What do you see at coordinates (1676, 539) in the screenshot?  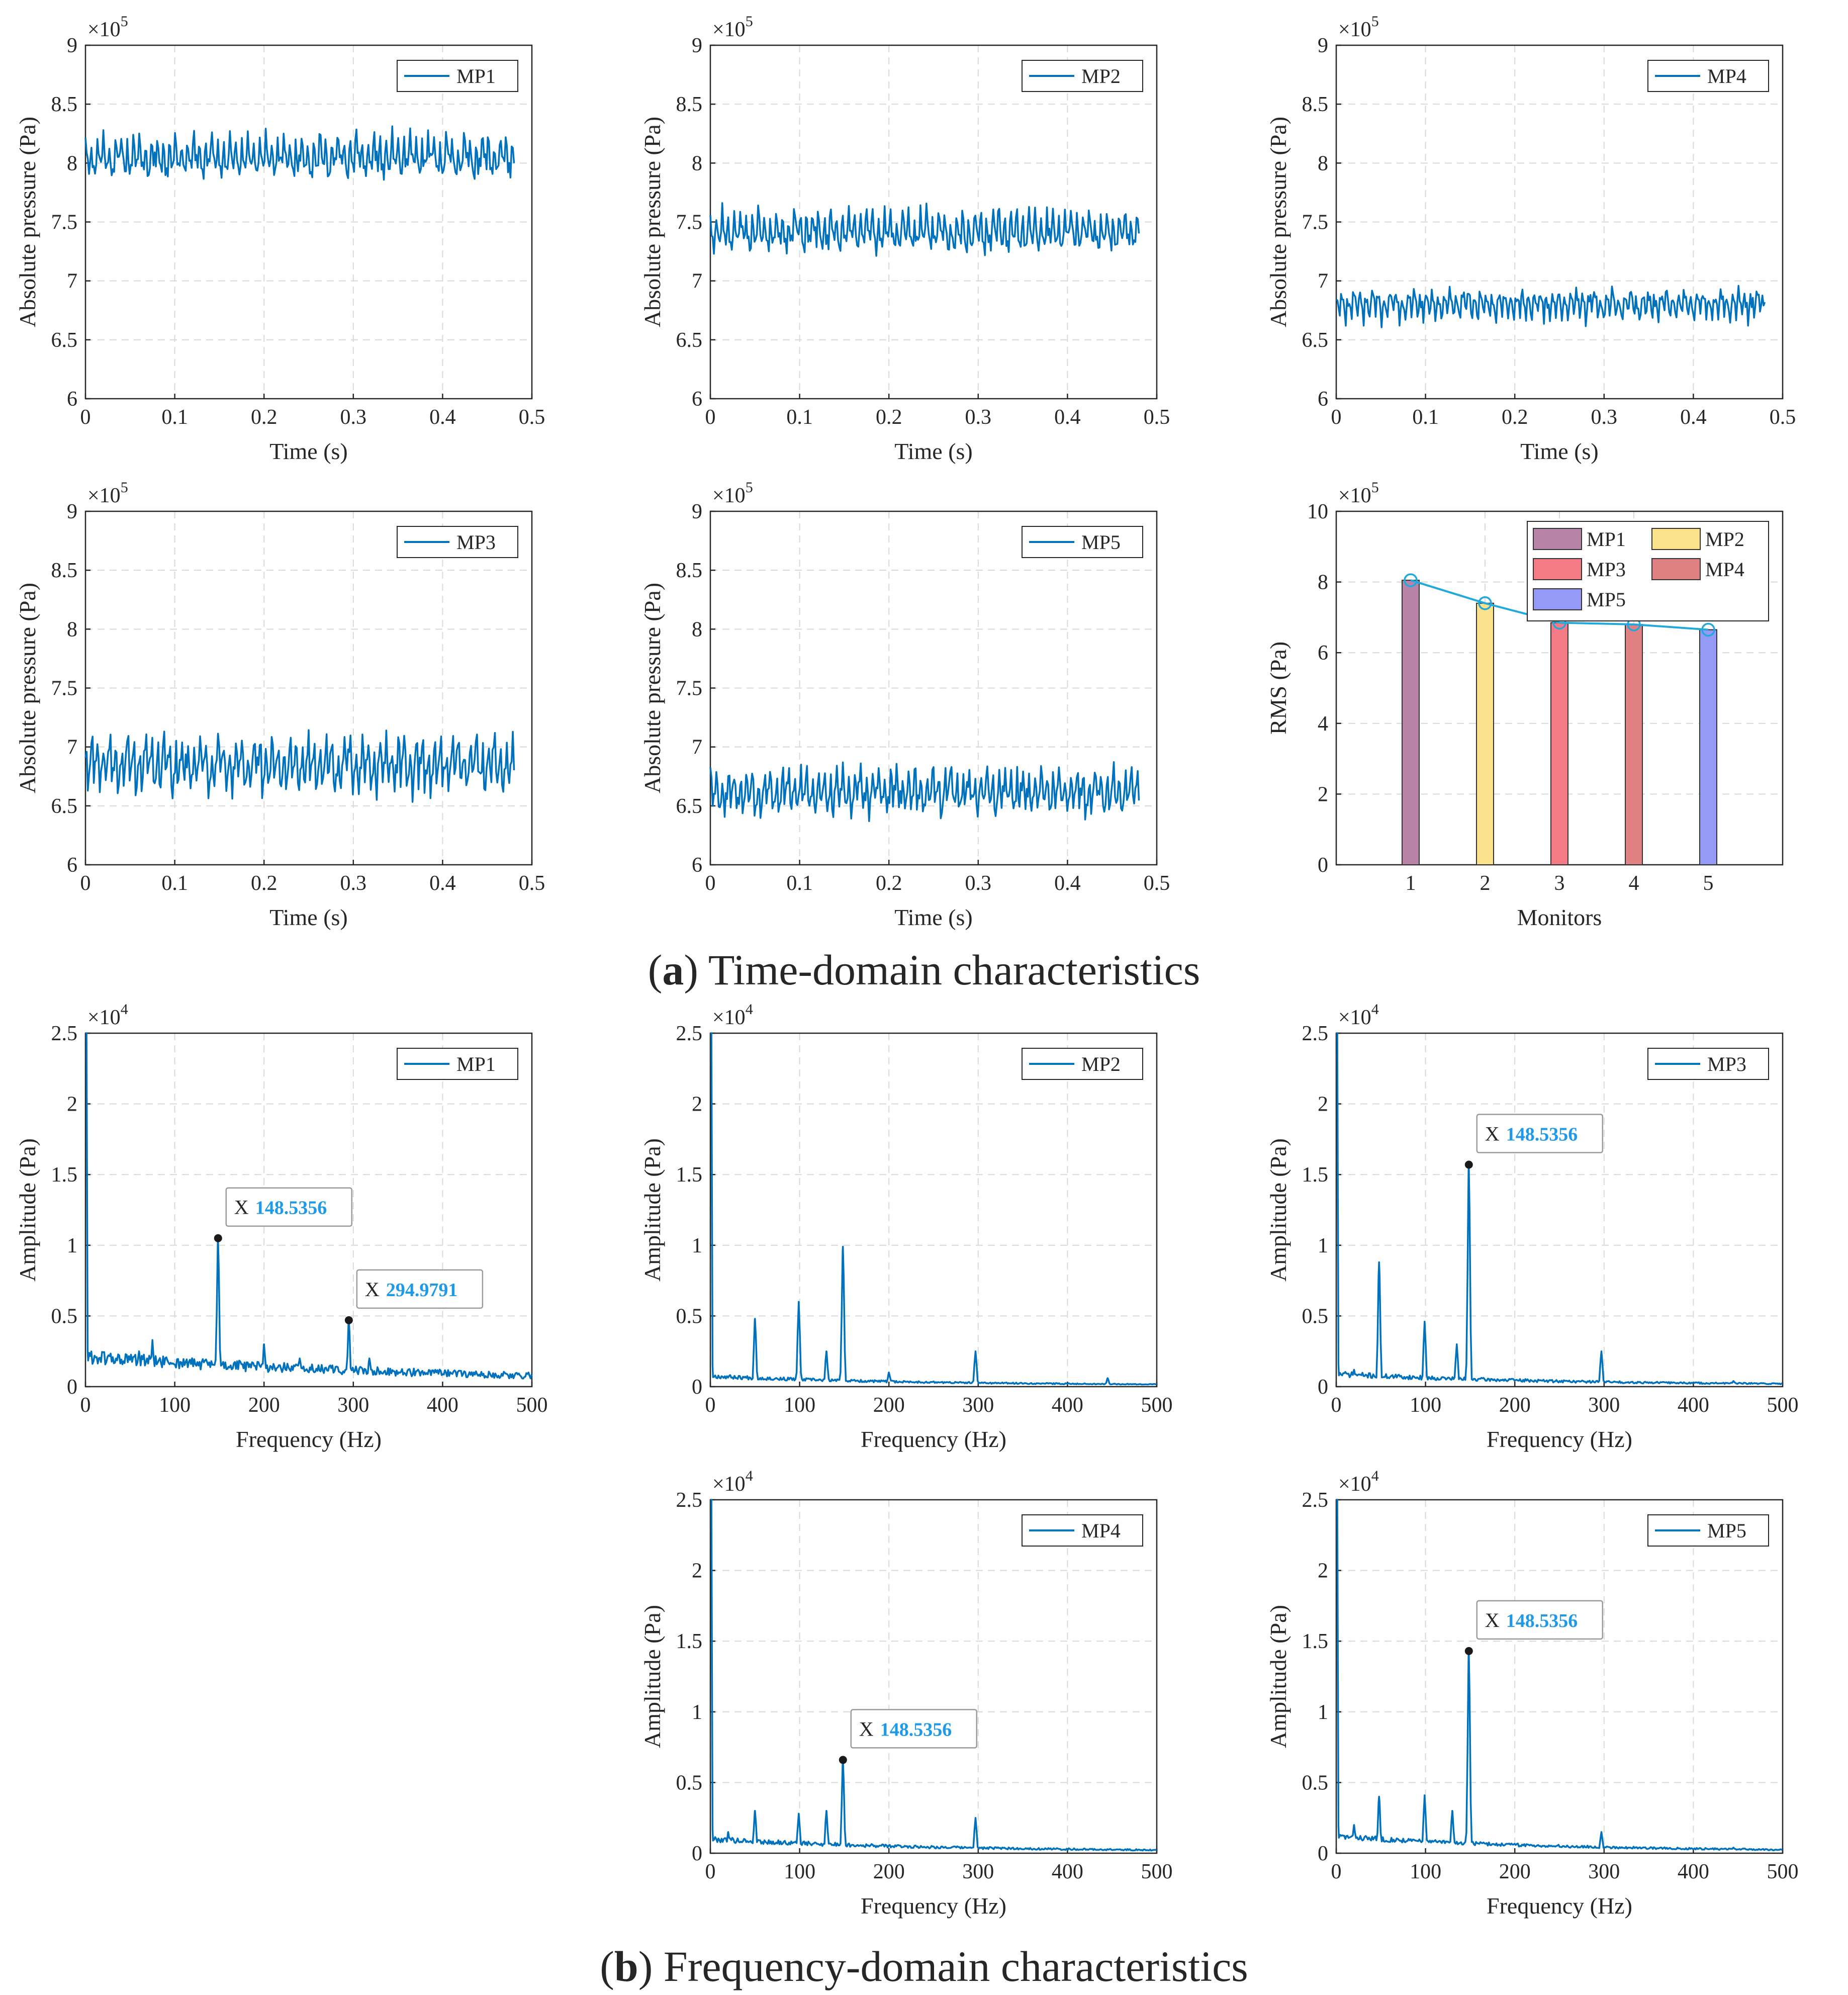 I see `legend-swatch-mp2` at bounding box center [1676, 539].